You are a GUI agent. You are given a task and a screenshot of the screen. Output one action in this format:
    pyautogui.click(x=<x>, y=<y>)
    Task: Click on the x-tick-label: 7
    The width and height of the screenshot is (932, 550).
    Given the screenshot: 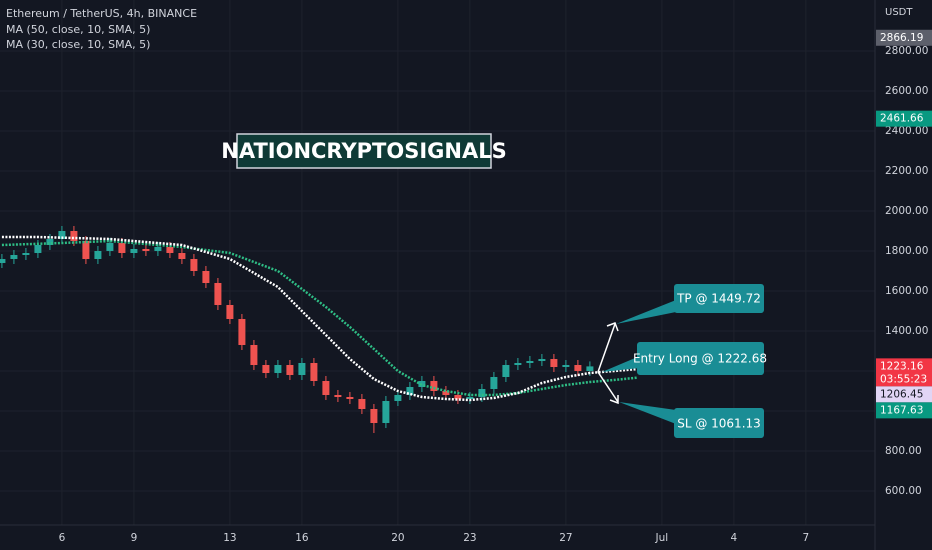 What is the action you would take?
    pyautogui.click(x=806, y=538)
    